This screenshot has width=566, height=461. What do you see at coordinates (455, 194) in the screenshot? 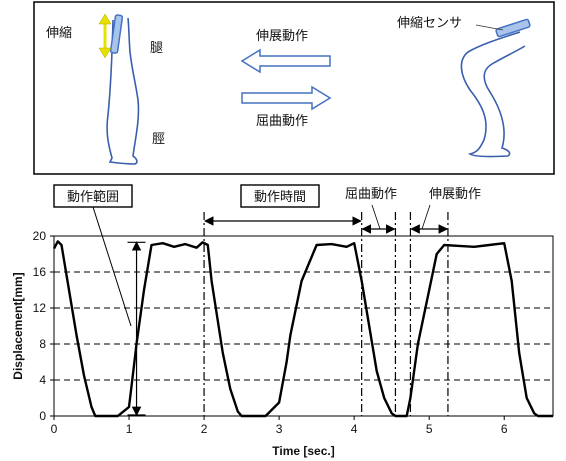
I see `extension-label: 伸展動作` at bounding box center [455, 194].